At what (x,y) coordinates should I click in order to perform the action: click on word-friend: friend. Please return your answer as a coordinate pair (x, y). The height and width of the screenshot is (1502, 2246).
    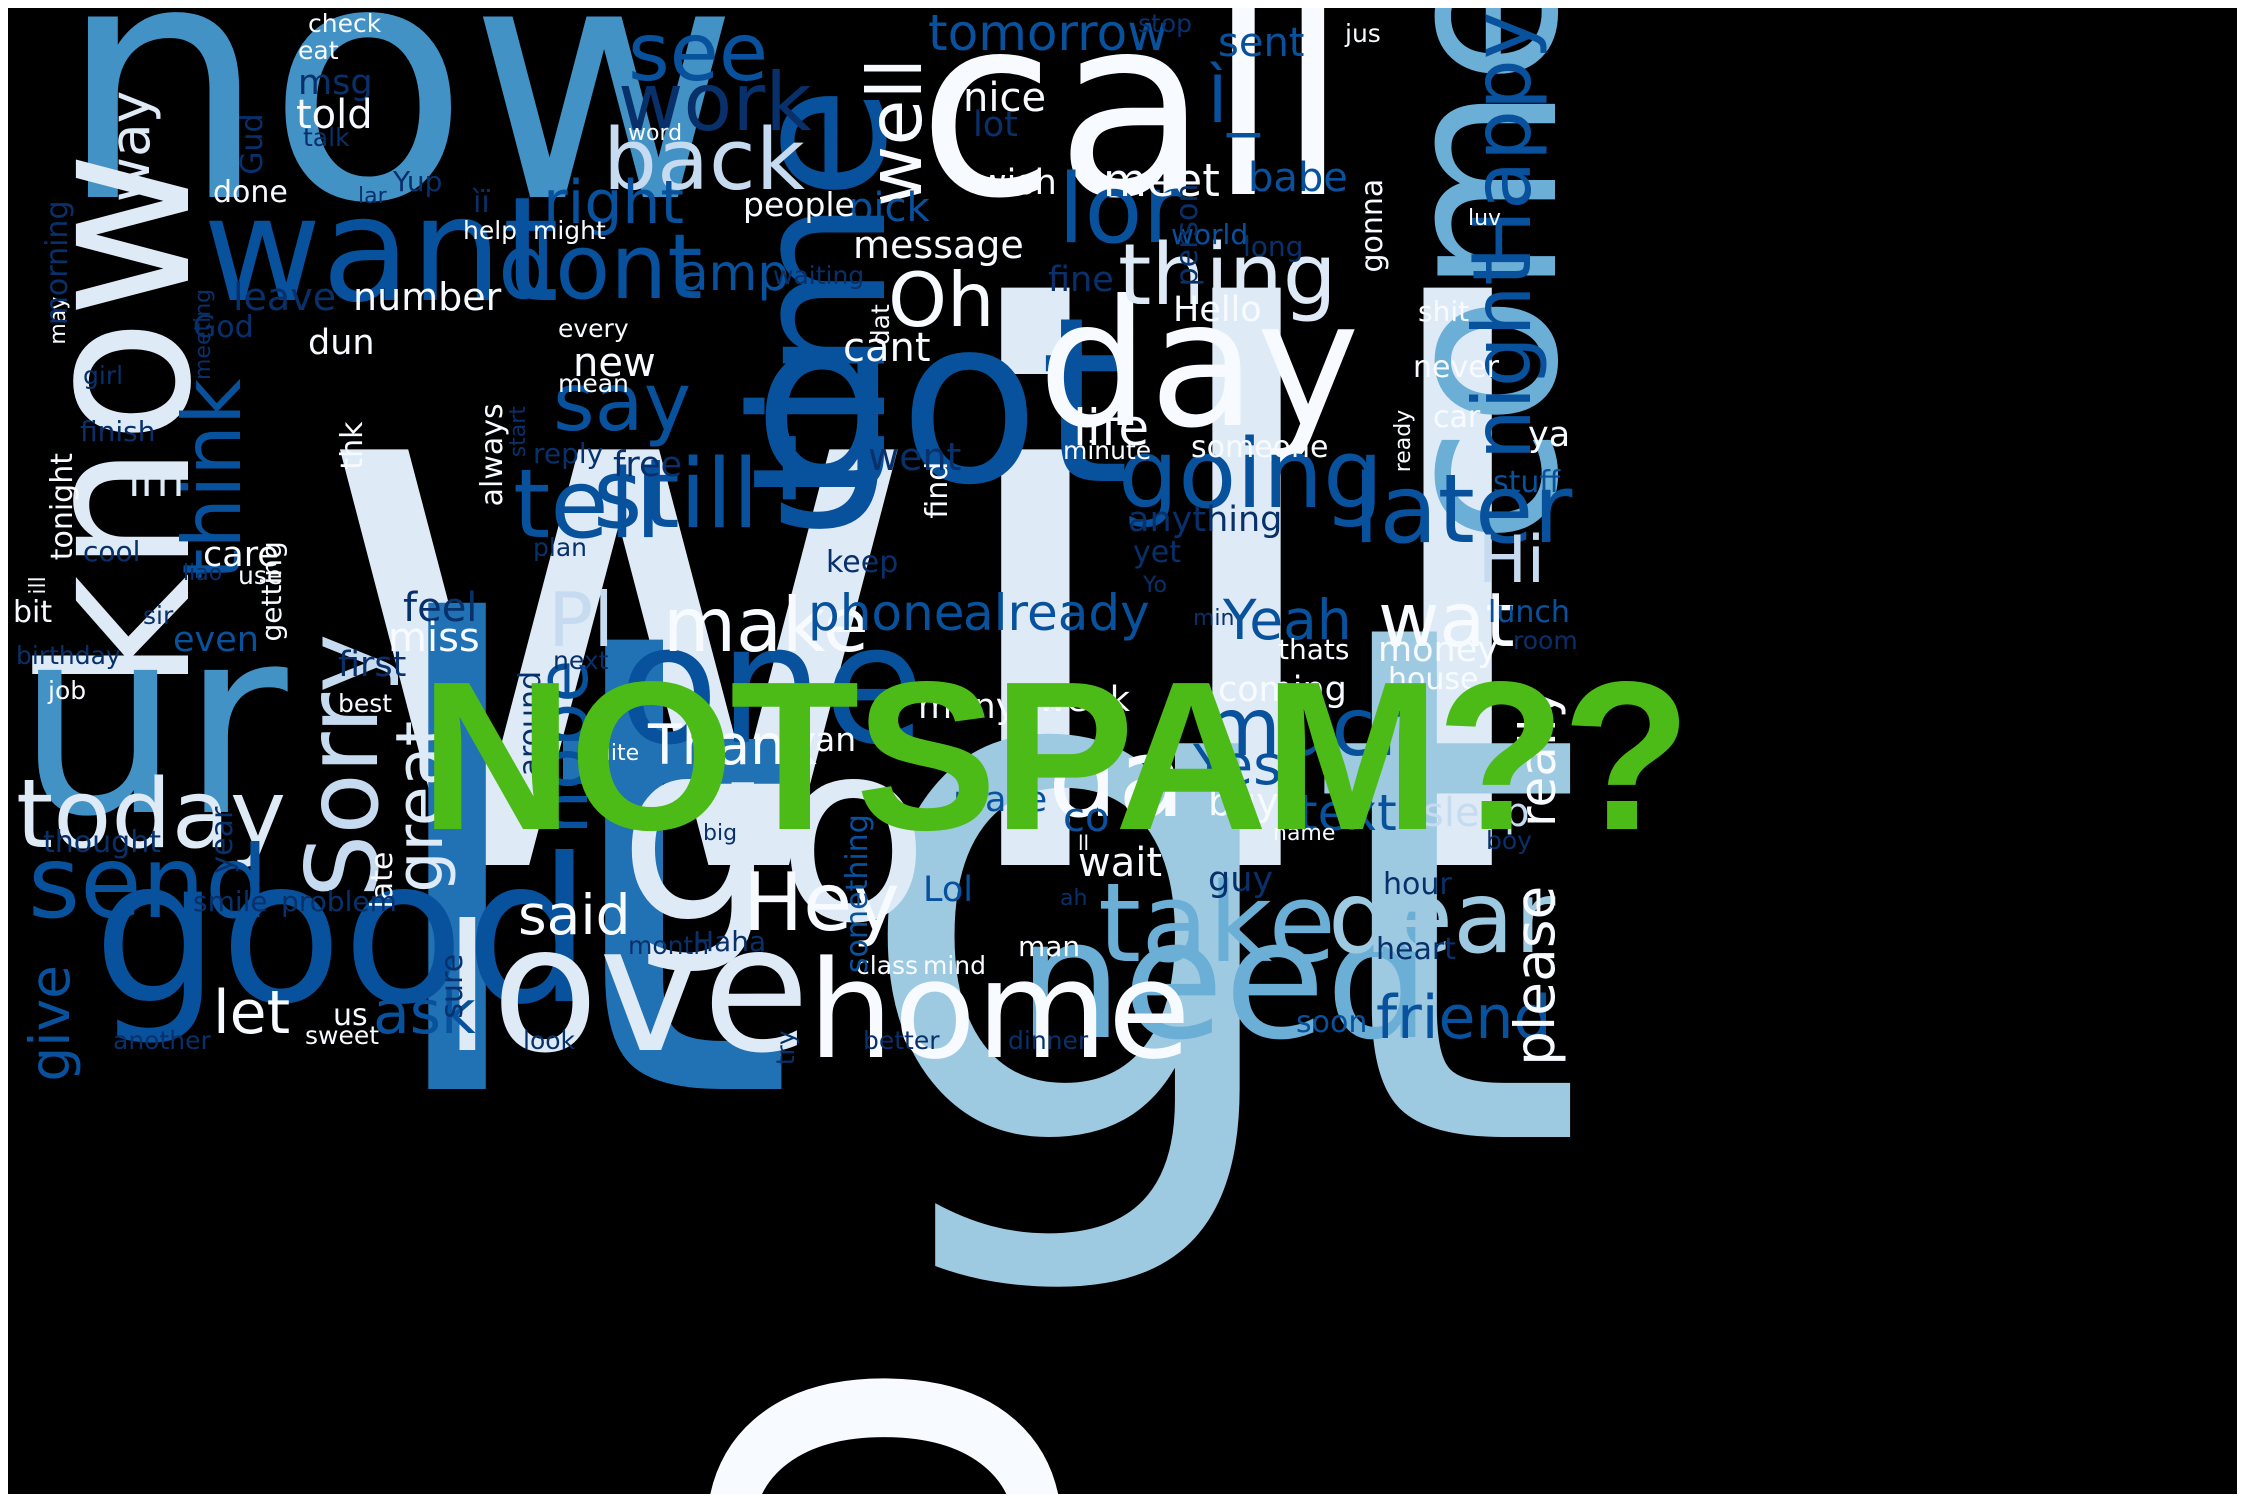
    Looking at the image, I should click on (1464, 1018).